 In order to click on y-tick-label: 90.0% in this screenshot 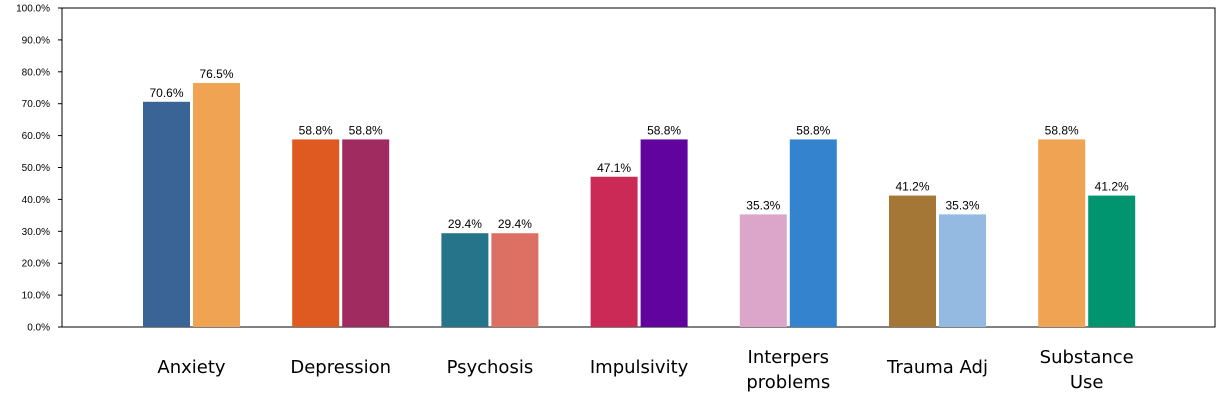, I will do `click(36, 40)`.